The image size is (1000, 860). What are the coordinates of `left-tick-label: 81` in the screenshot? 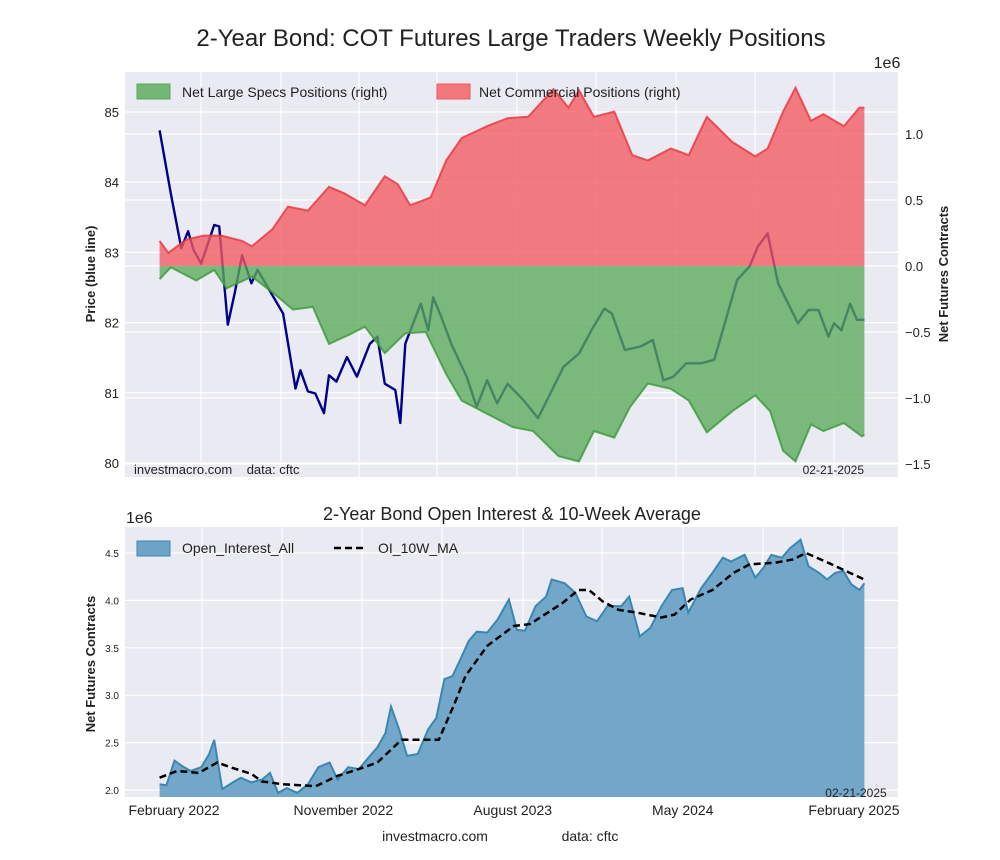 It's located at (112, 393).